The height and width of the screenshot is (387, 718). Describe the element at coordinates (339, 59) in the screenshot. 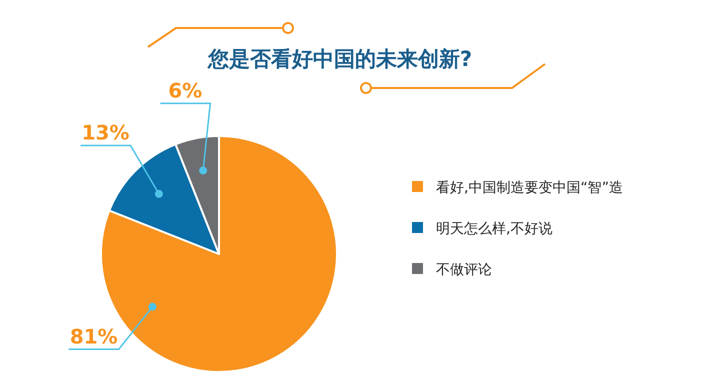

I see `chart-title: 您是否看好中国的未来创新?` at that location.